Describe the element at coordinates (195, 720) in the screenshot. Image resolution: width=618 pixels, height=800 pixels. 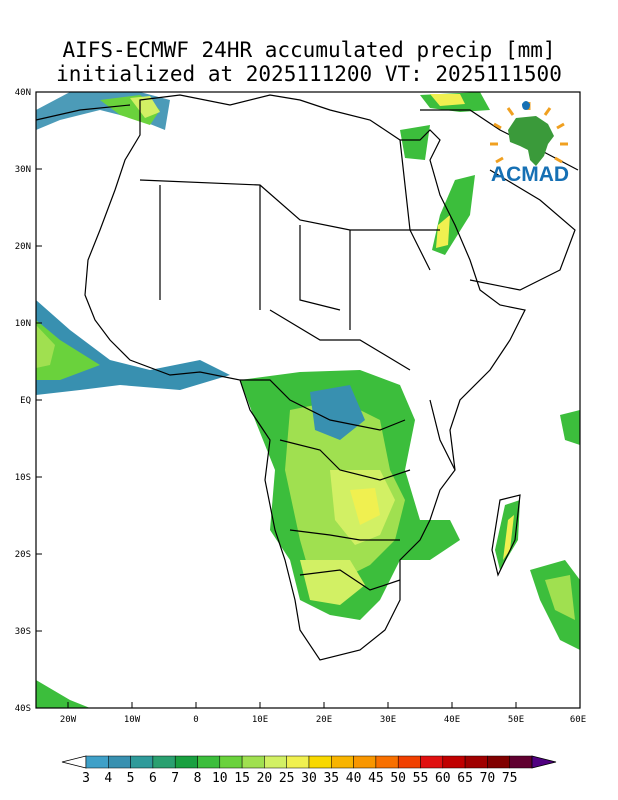
I see `lon-label-0: 0` at that location.